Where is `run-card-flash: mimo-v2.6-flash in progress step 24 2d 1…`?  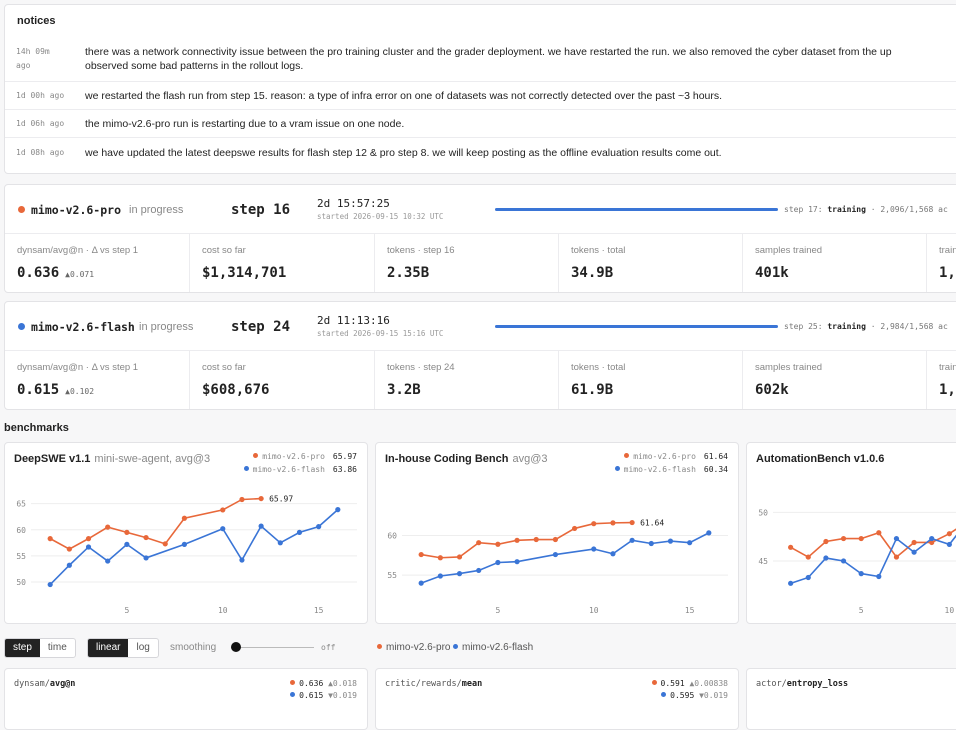 run-card-flash: mimo-v2.6-flash in progress step 24 2d 1… is located at coordinates (480, 355).